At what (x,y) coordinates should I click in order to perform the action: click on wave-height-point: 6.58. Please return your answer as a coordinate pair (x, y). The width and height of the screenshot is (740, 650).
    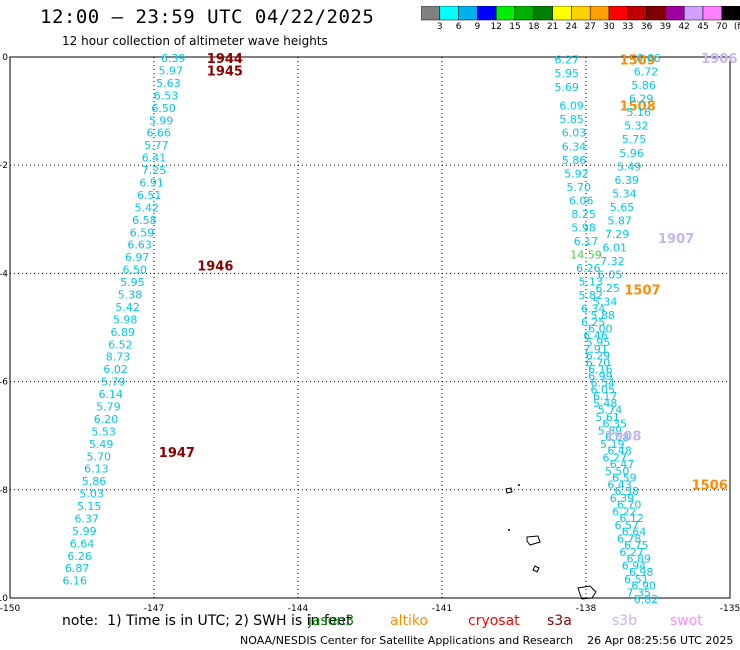
    Looking at the image, I should click on (144, 220).